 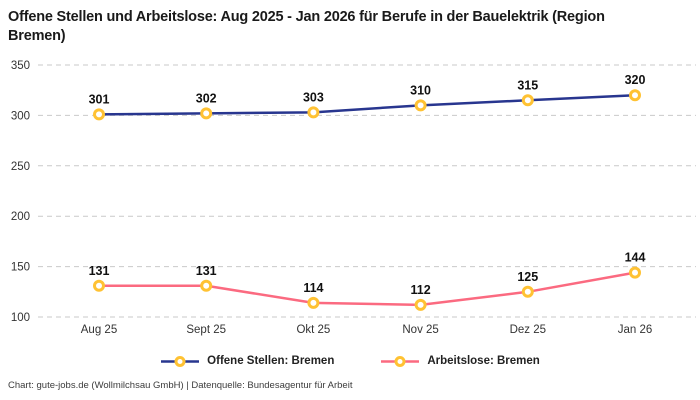 I want to click on data-point-label: 310, so click(x=420, y=91).